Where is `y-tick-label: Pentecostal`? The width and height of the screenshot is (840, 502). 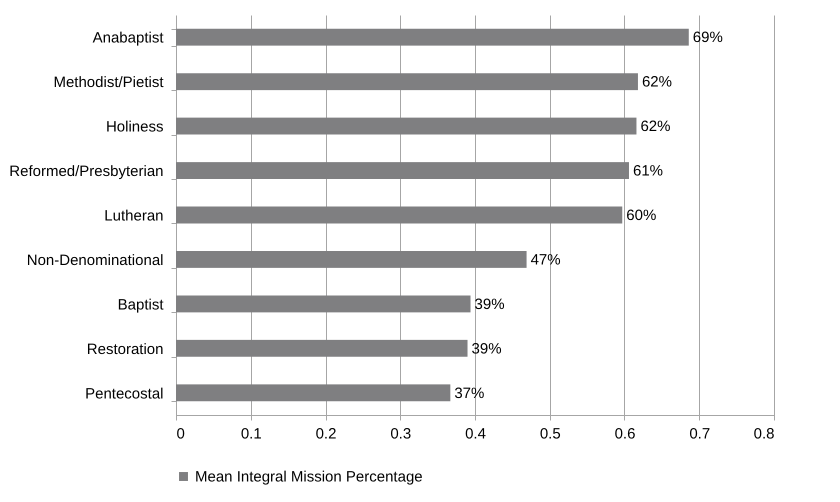
y-tick-label: Pentecostal is located at coordinates (124, 393).